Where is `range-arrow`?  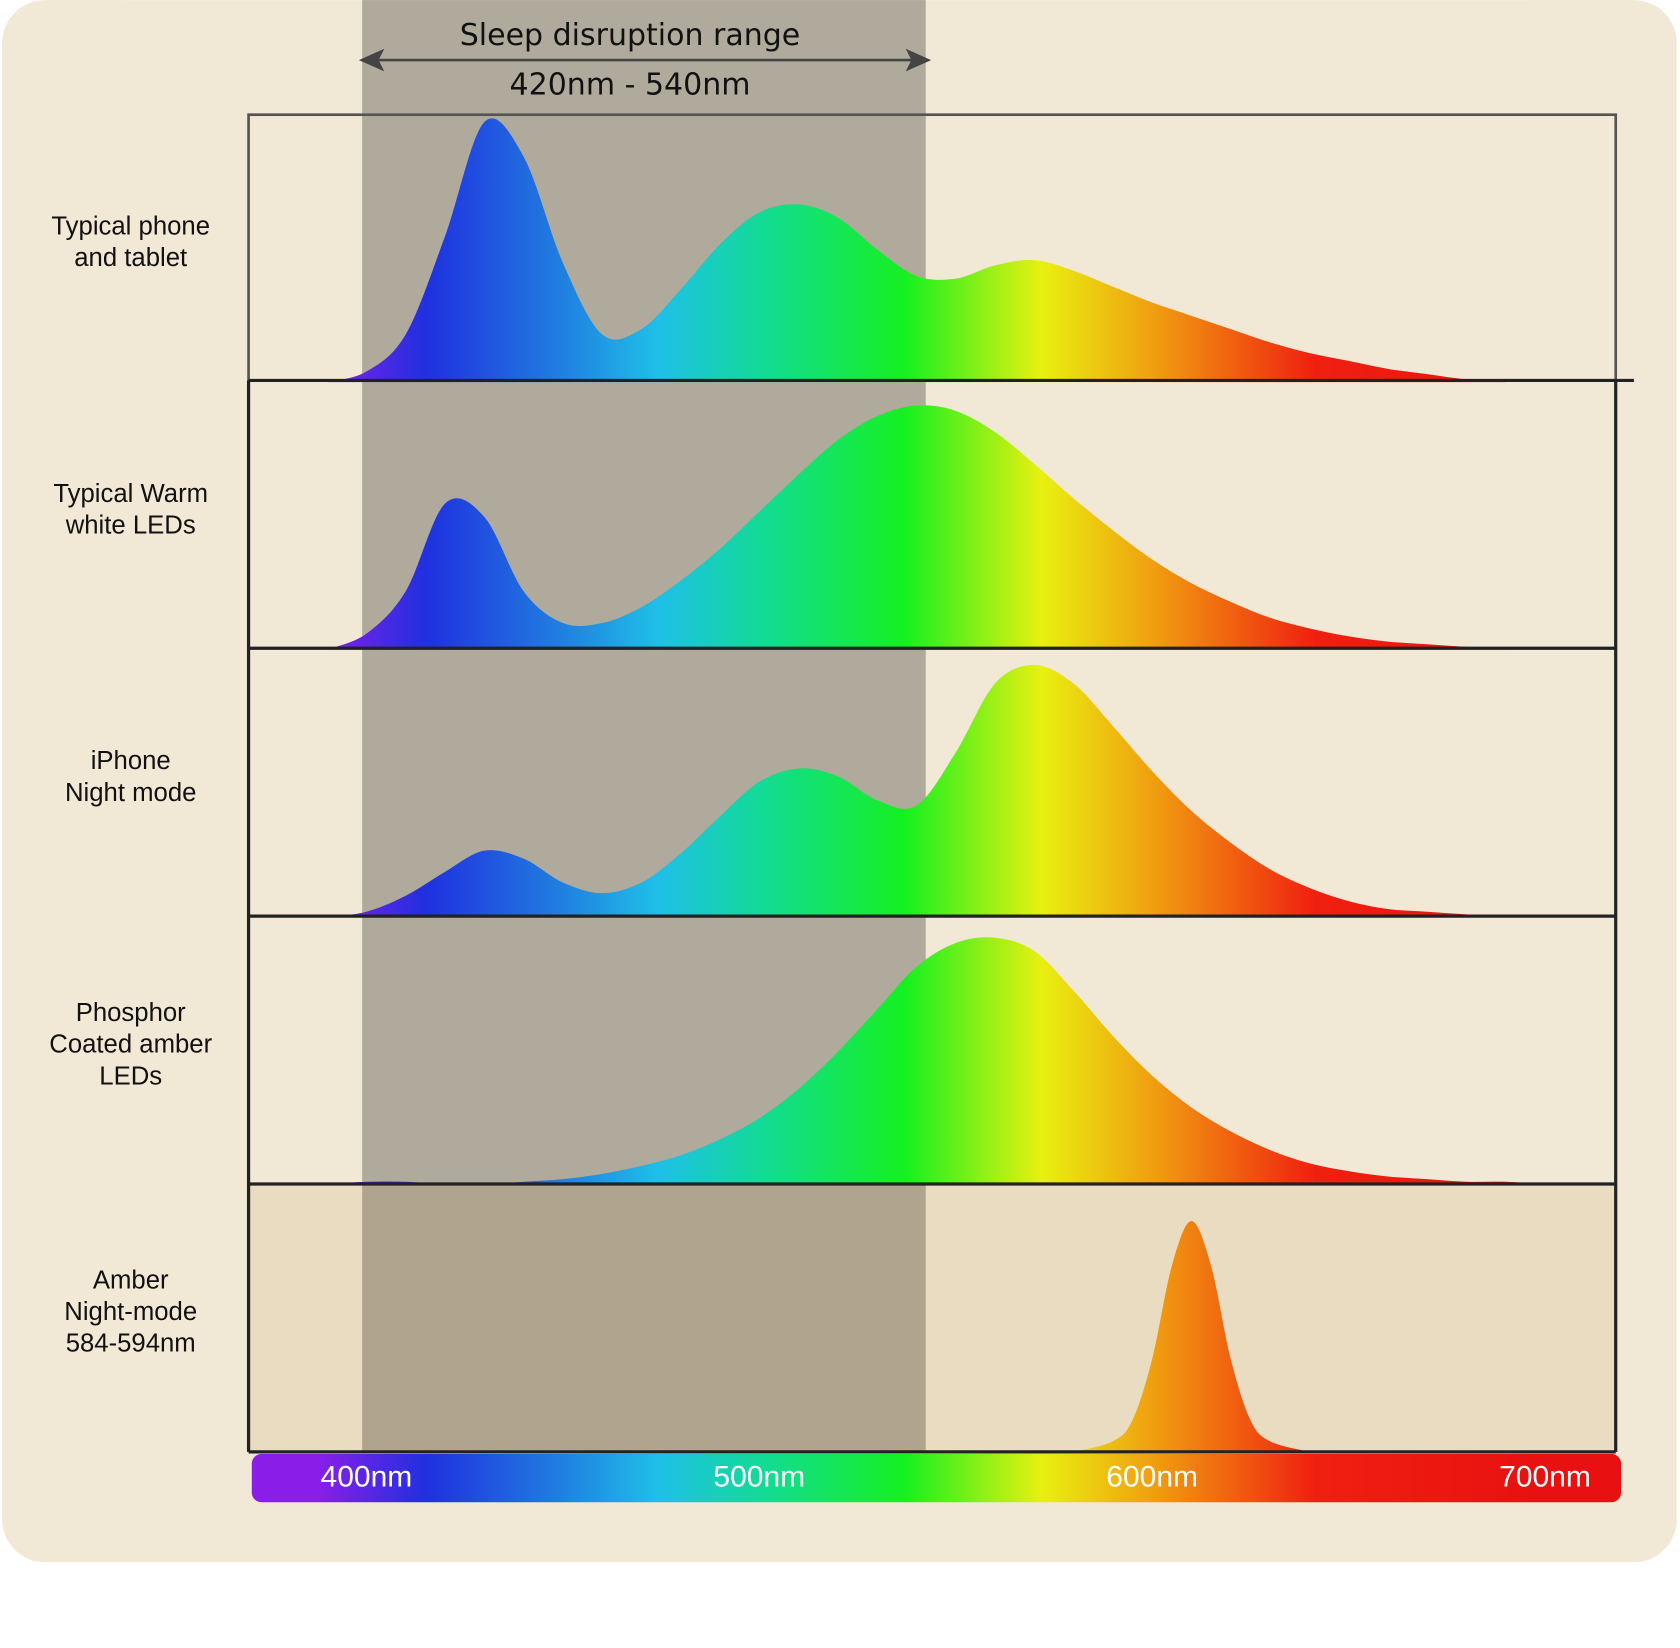 range-arrow is located at coordinates (645, 60).